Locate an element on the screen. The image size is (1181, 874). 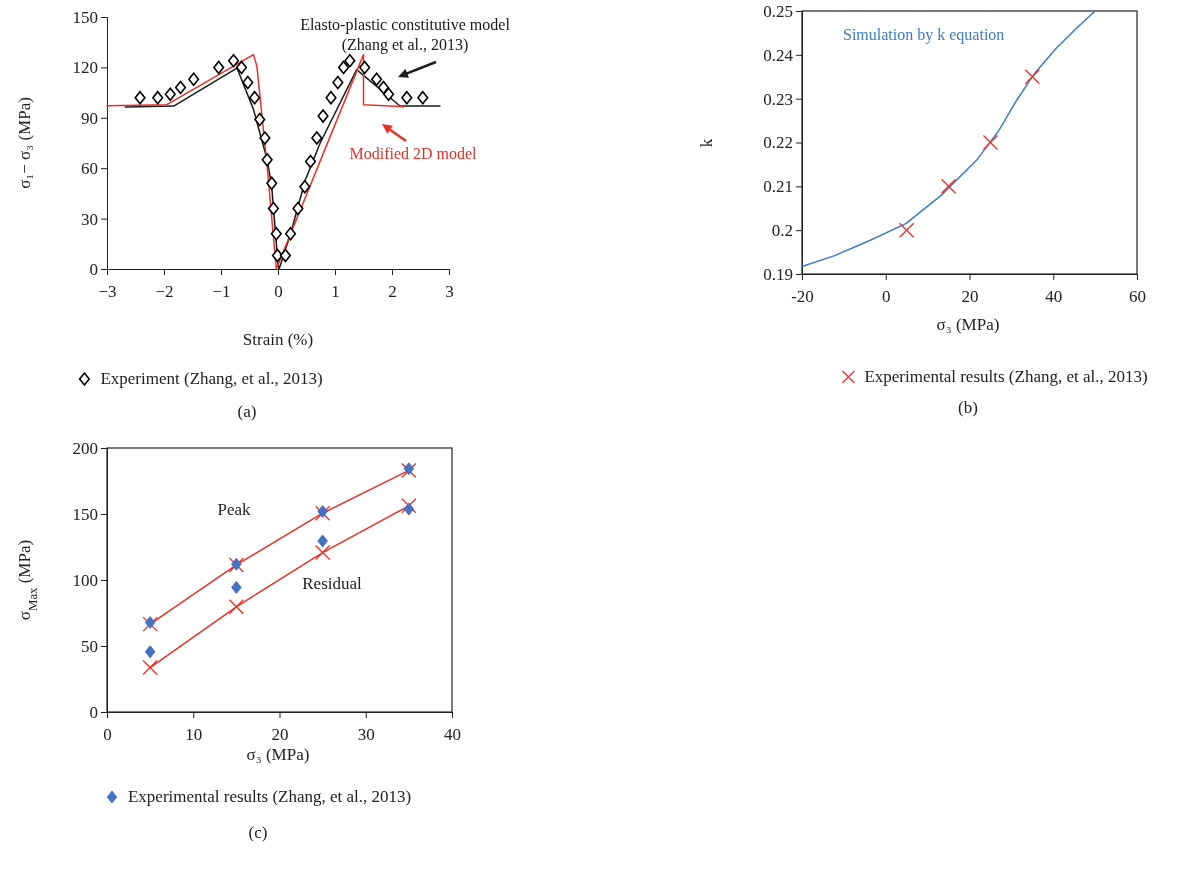
y-tick-label: 100 is located at coordinates (85, 580).